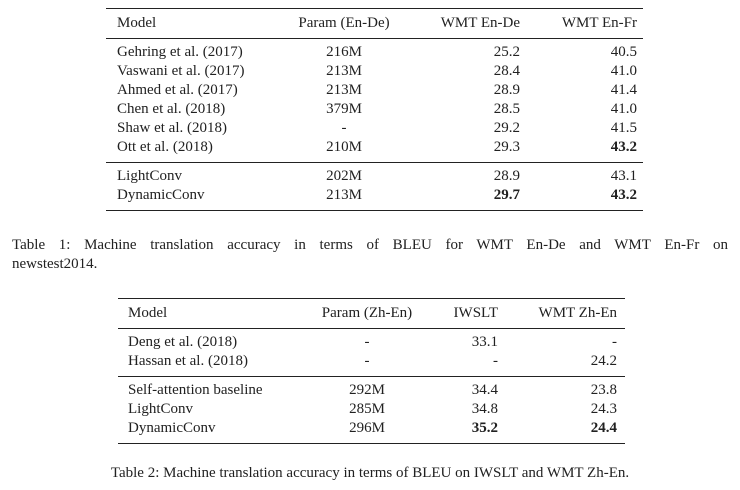 Image resolution: width=740 pixels, height=490 pixels. Describe the element at coordinates (172, 128) in the screenshot. I see `table-cell: Shaw et al. (2018)` at that location.